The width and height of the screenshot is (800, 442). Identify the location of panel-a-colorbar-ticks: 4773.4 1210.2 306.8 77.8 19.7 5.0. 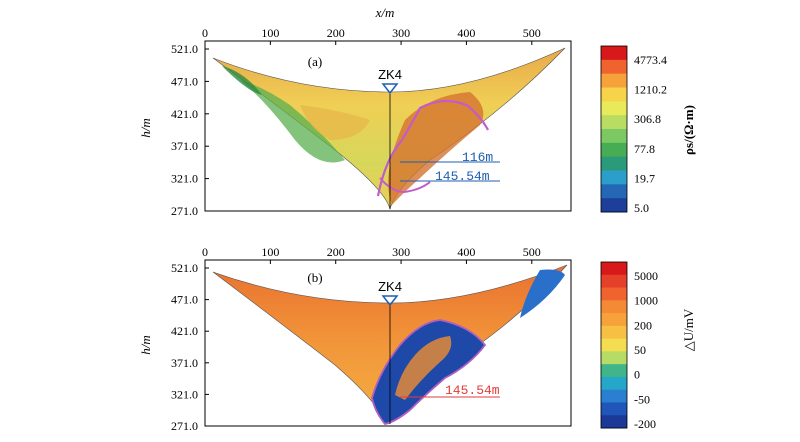
(650, 134).